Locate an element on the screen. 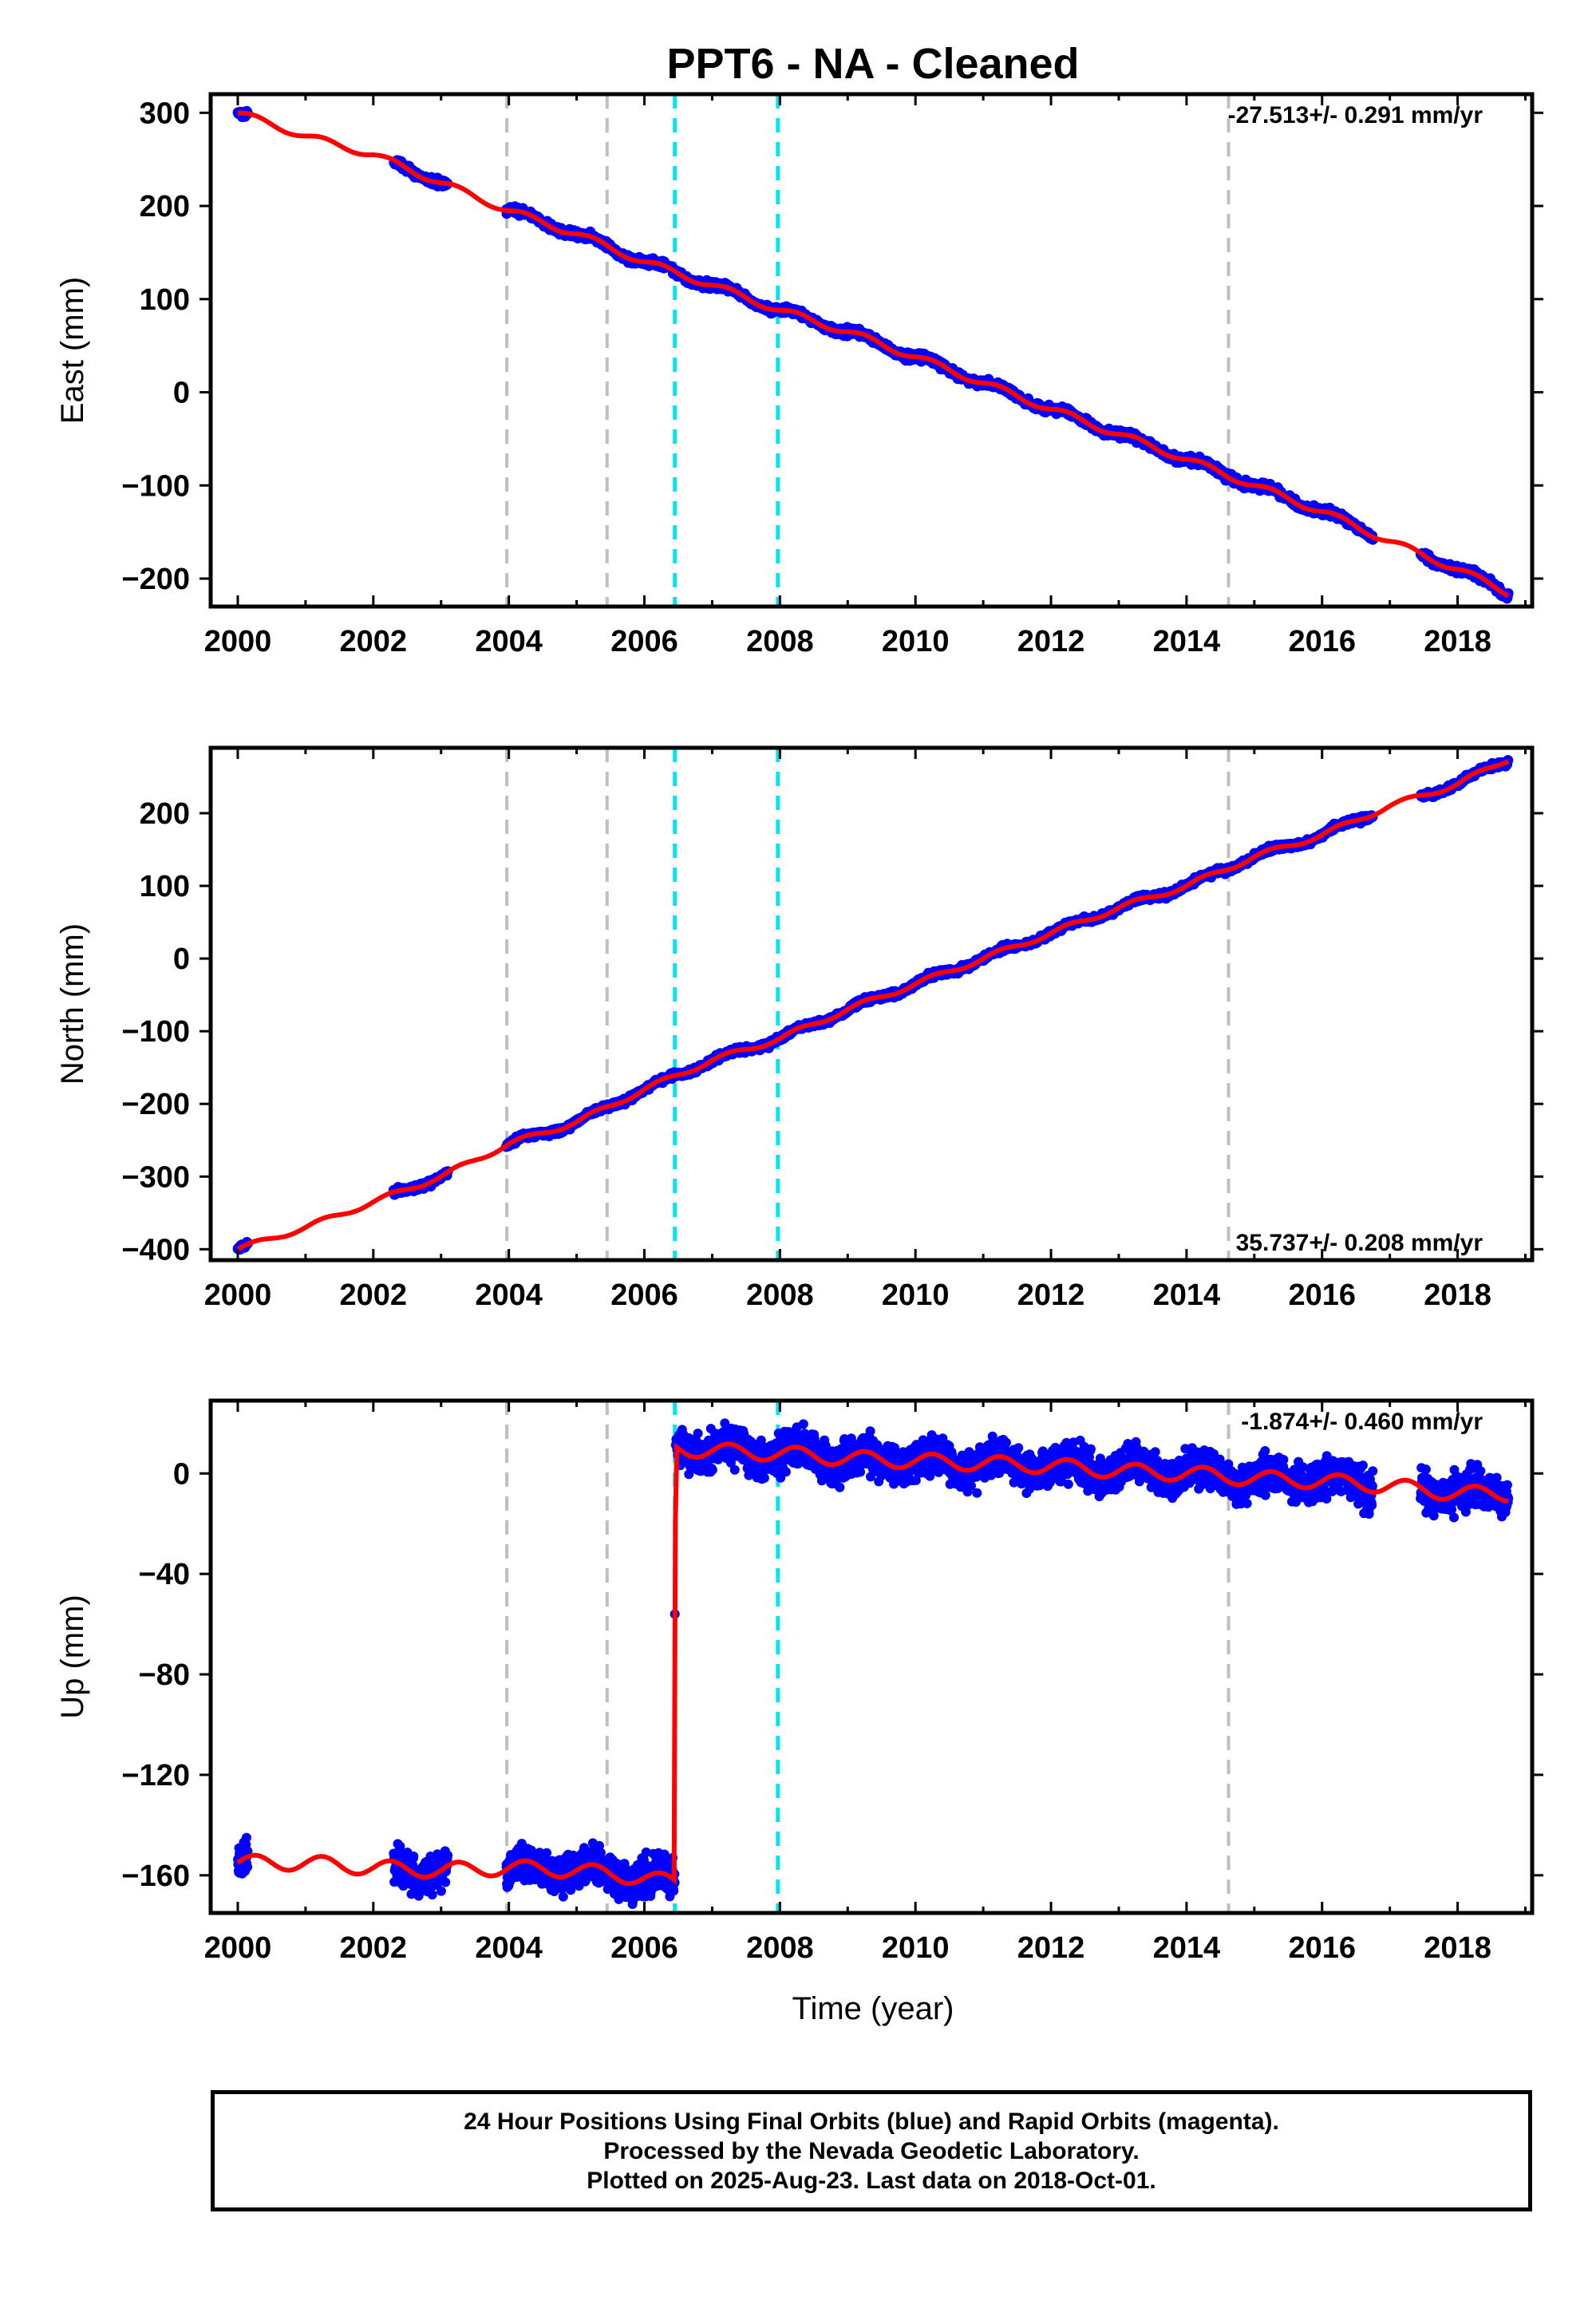  north-x-tick-label: 2012 is located at coordinates (1051, 1295).